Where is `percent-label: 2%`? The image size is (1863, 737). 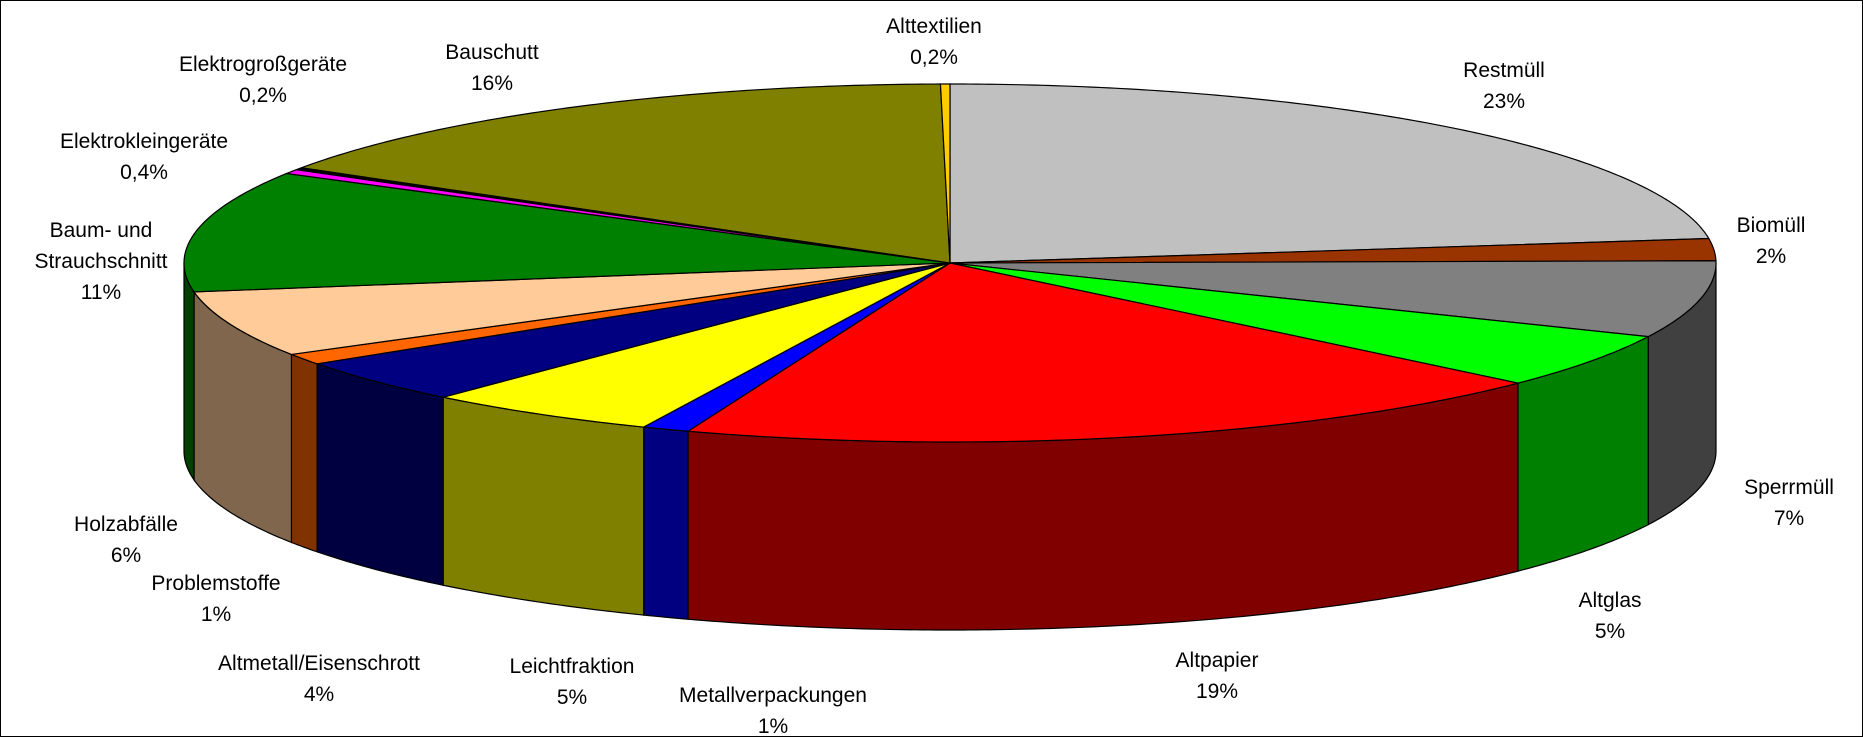 percent-label: 2% is located at coordinates (1771, 256).